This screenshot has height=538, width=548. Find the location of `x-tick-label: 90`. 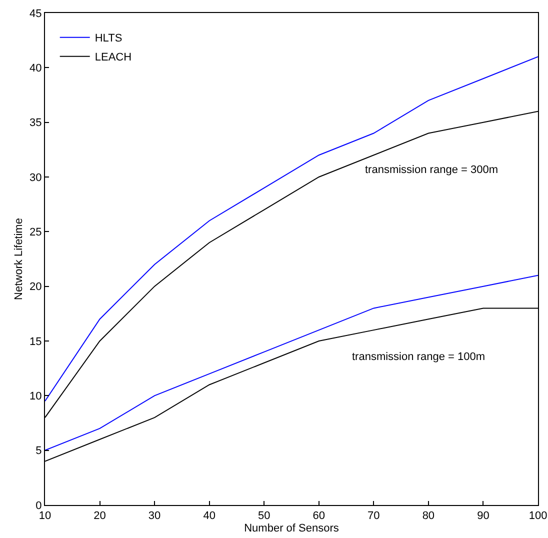

x-tick-label: 90 is located at coordinates (483, 516).